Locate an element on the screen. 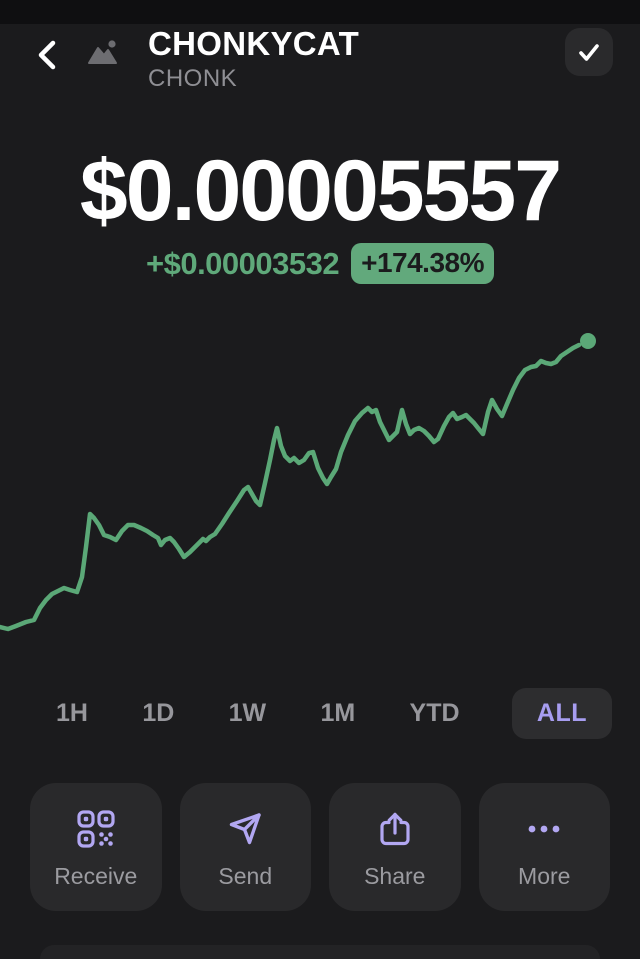 Image resolution: width=640 pixels, height=959 pixels. receive-label: Receive is located at coordinates (96, 876).